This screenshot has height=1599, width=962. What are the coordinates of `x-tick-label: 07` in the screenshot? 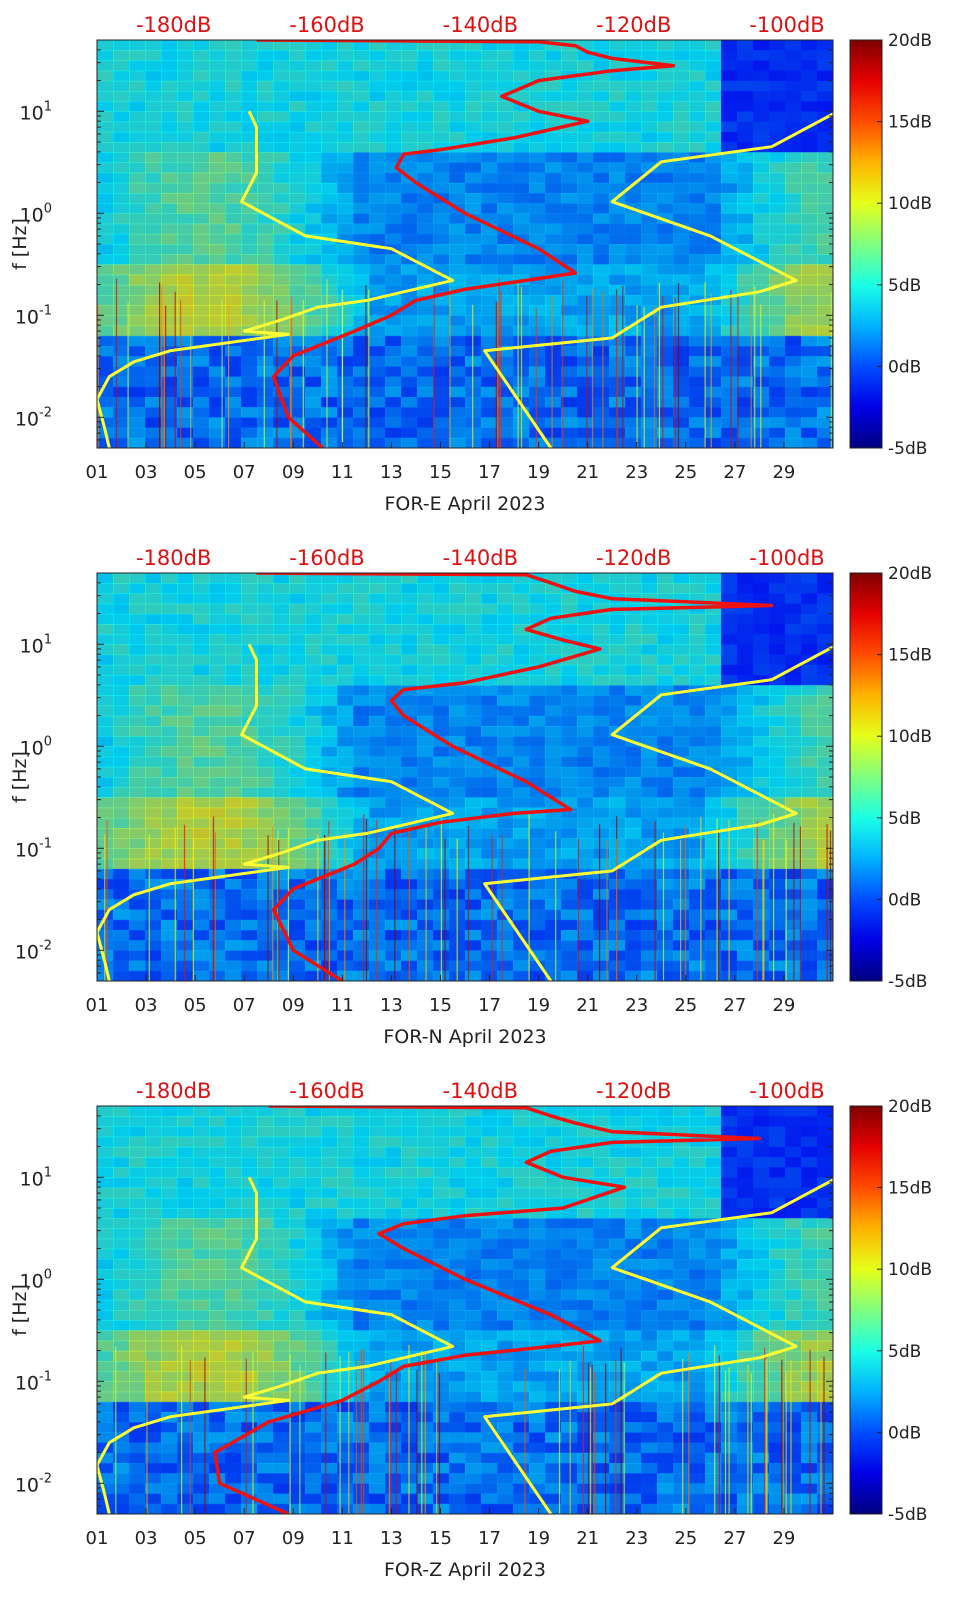 It's located at (244, 1005).